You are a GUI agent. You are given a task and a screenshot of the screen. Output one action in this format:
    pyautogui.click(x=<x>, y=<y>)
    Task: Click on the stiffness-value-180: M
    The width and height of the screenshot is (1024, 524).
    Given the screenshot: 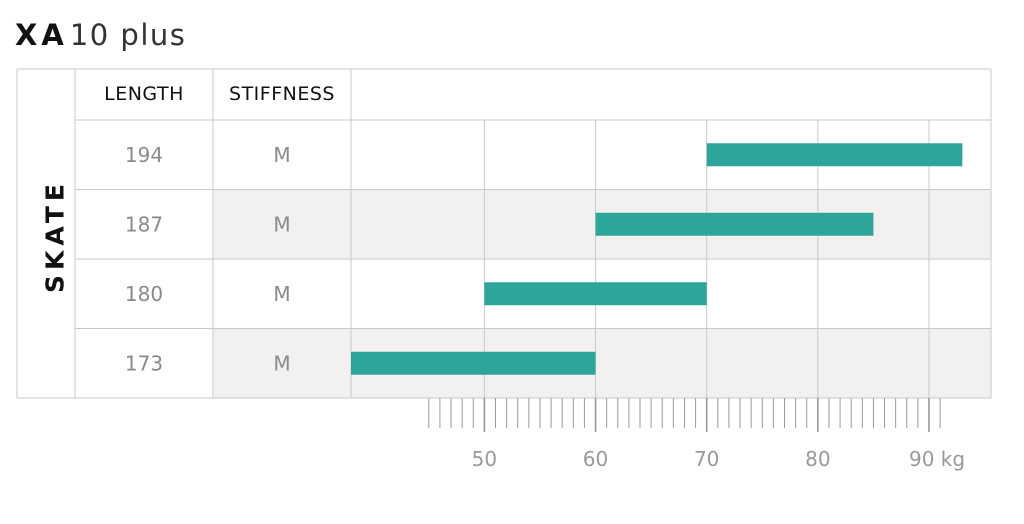 What is the action you would take?
    pyautogui.click(x=281, y=294)
    